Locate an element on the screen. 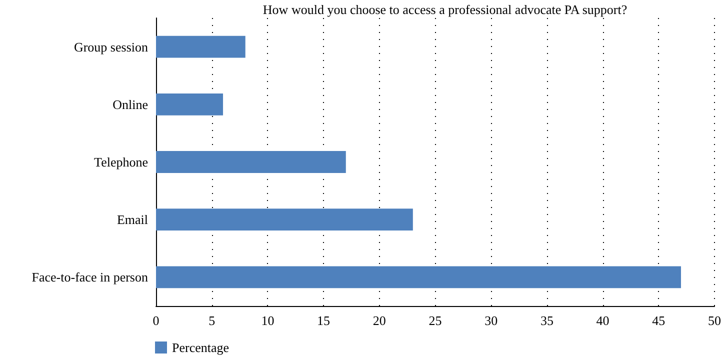 The height and width of the screenshot is (361, 724). x-tick-label: 0 is located at coordinates (156, 320).